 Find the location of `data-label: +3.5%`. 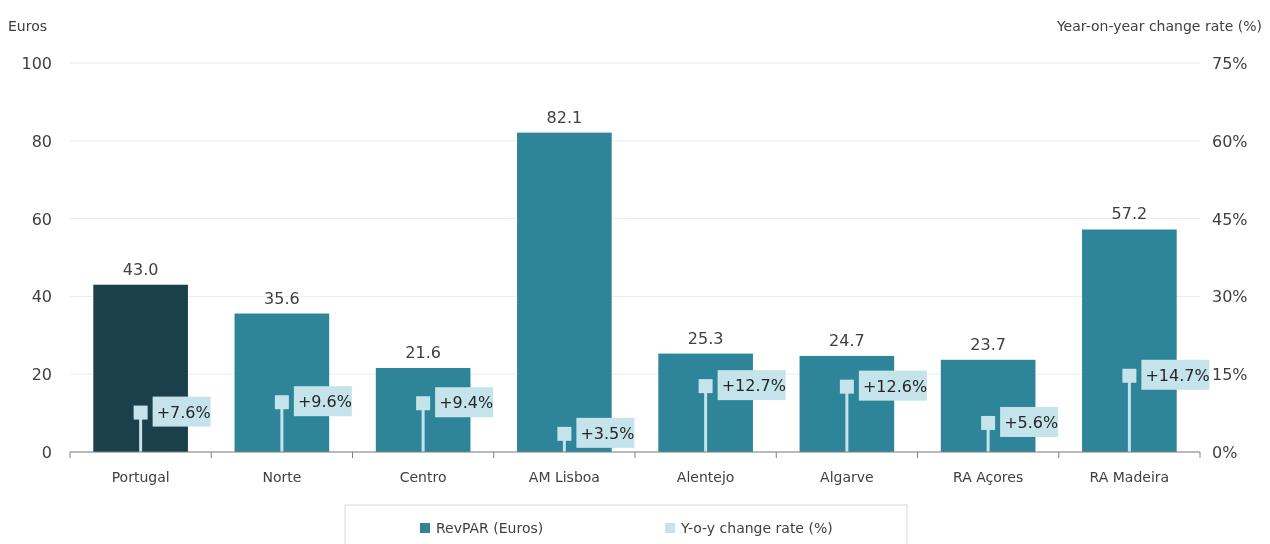

data-label: +3.5% is located at coordinates (607, 433).